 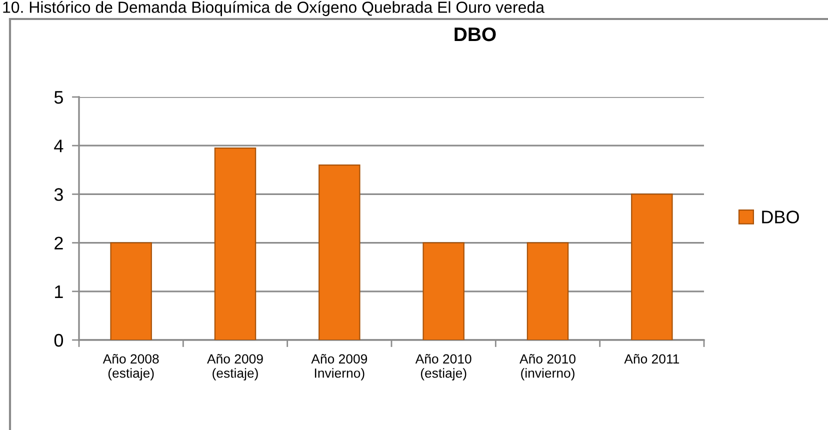 I want to click on y-tick-label: 2, so click(x=58, y=243).